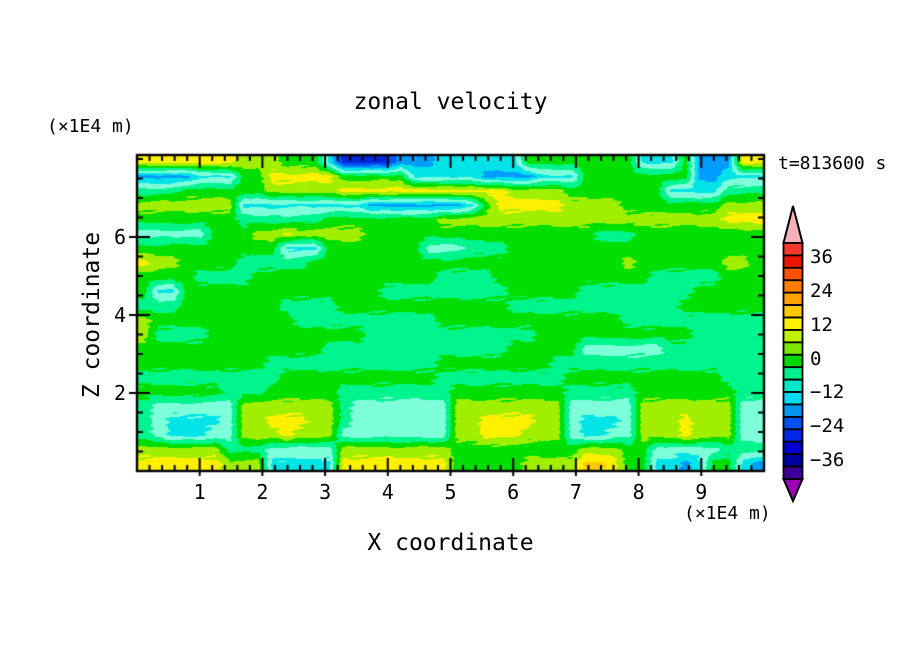 This screenshot has width=904, height=654. Describe the element at coordinates (827, 459) in the screenshot. I see `colorbar-label: −36` at that location.